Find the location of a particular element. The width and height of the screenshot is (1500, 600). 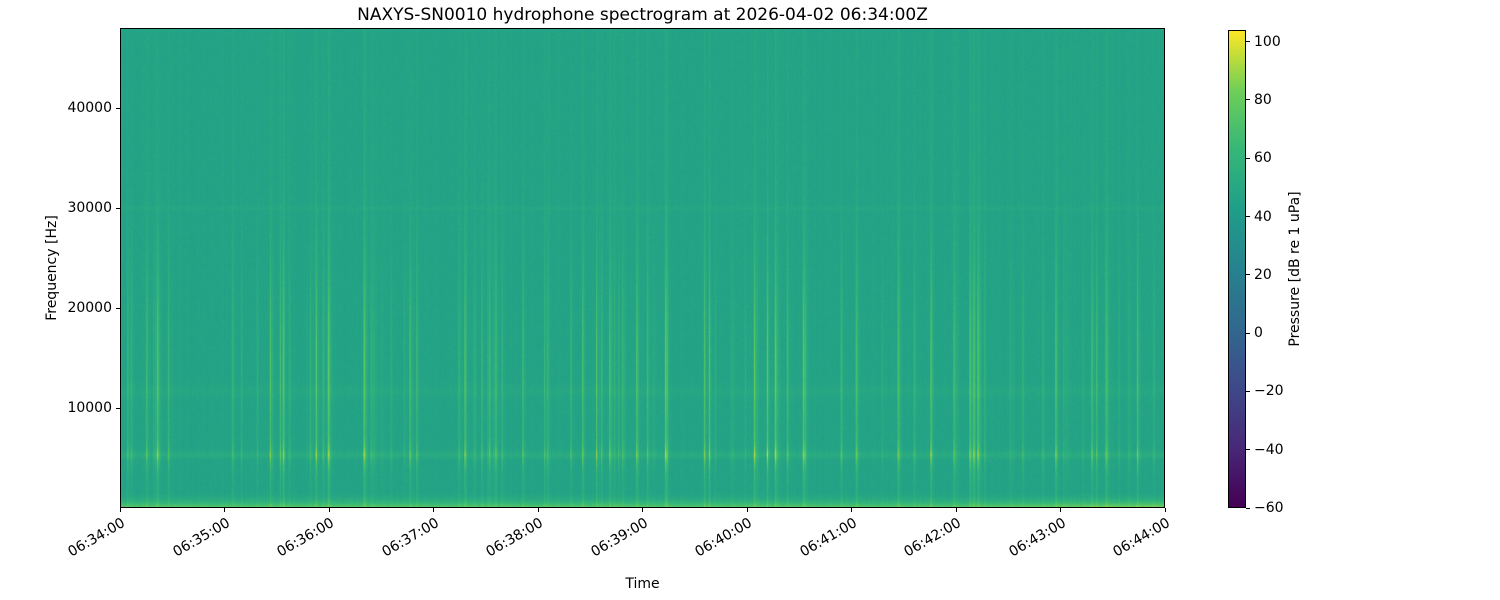

colorbar-tick-label: −40 is located at coordinates (1269, 449).